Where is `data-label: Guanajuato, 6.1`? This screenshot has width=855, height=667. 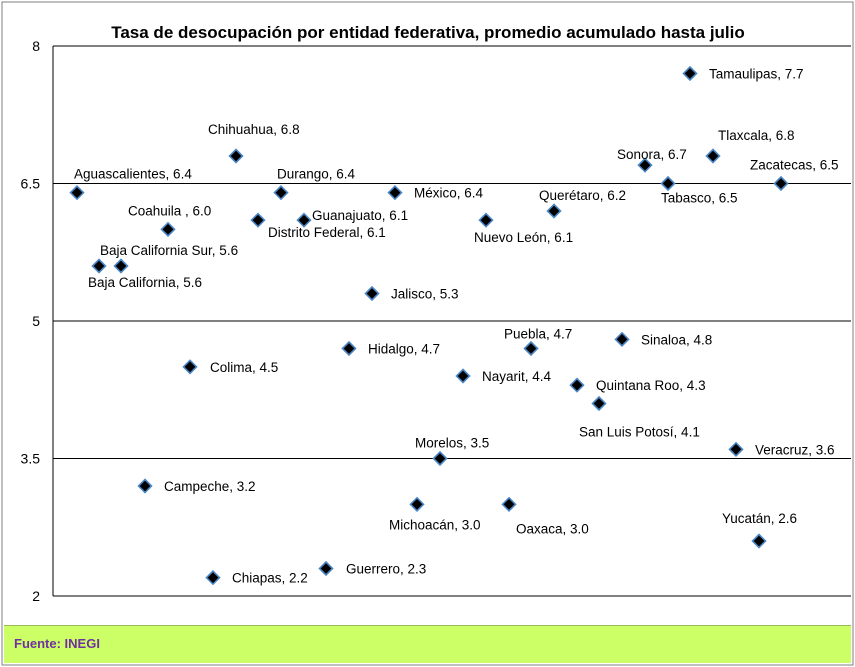
data-label: Guanajuato, 6.1 is located at coordinates (360, 215).